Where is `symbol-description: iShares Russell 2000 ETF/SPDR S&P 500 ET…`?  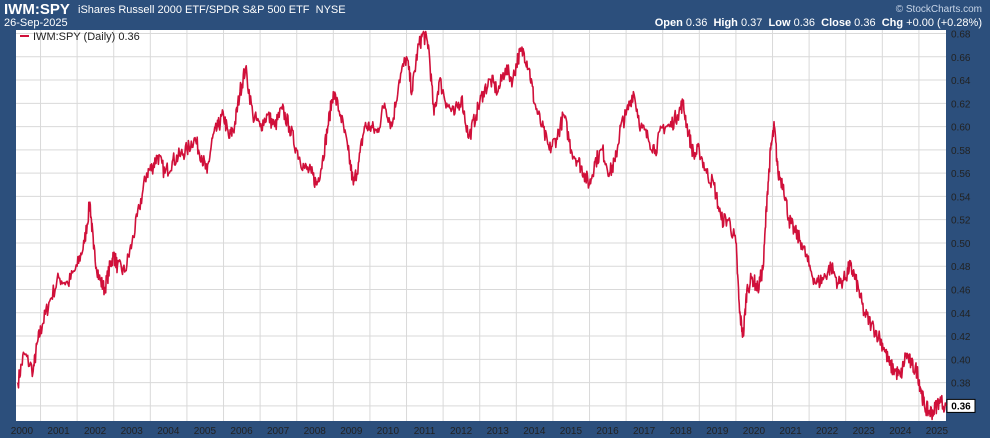
symbol-description: iShares Russell 2000 ETF/SPDR S&P 500 ET… is located at coordinates (212, 10).